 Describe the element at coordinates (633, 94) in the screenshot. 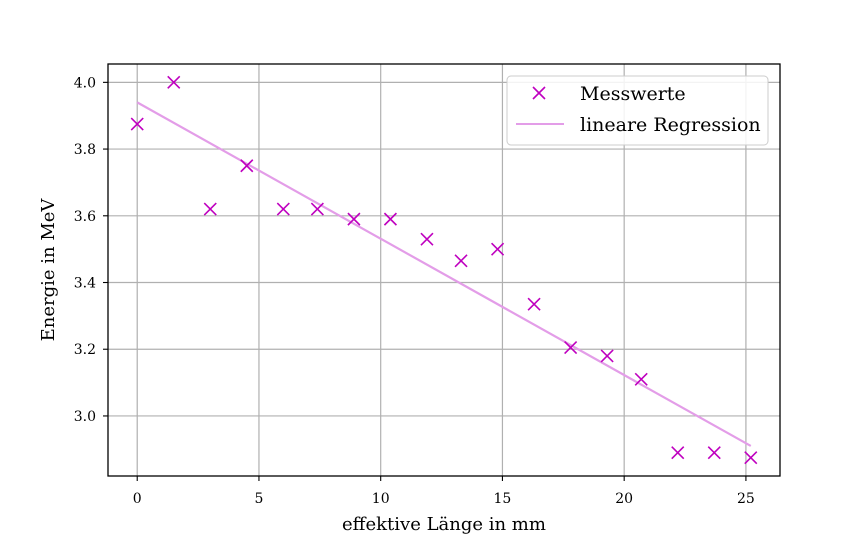

I see `legend-label-measurements: Messwerte` at that location.